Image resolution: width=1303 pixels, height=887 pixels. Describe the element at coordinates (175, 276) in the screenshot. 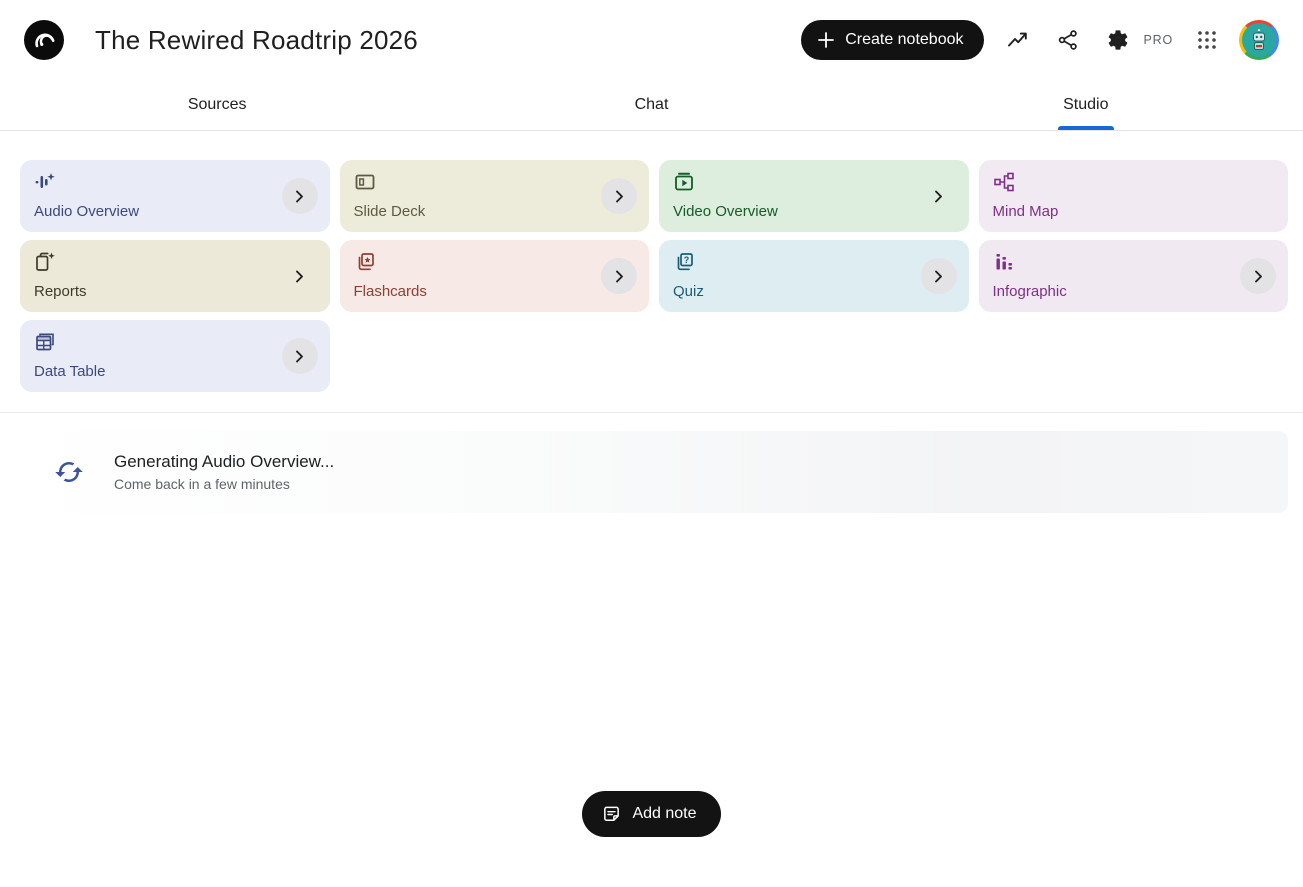

I see `studio-card-reports: Reports` at that location.